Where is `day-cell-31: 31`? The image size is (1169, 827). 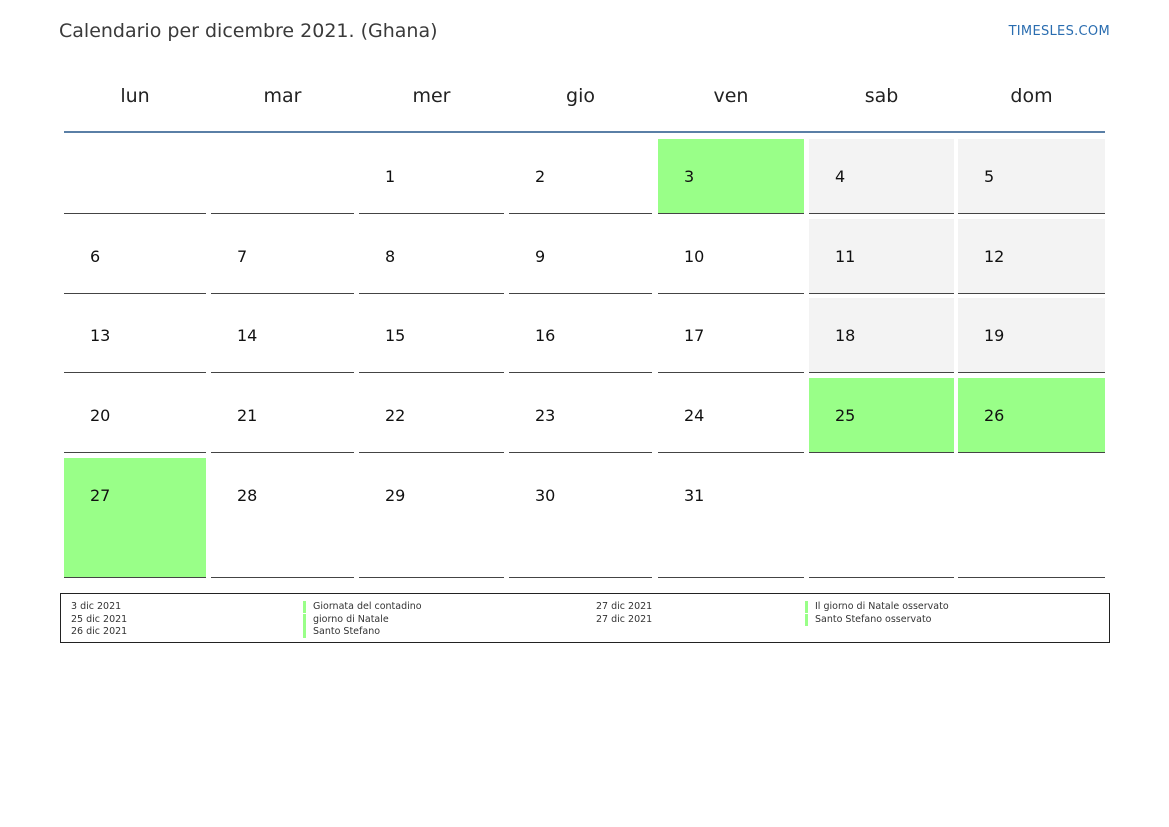
day-cell-31: 31 is located at coordinates (731, 518).